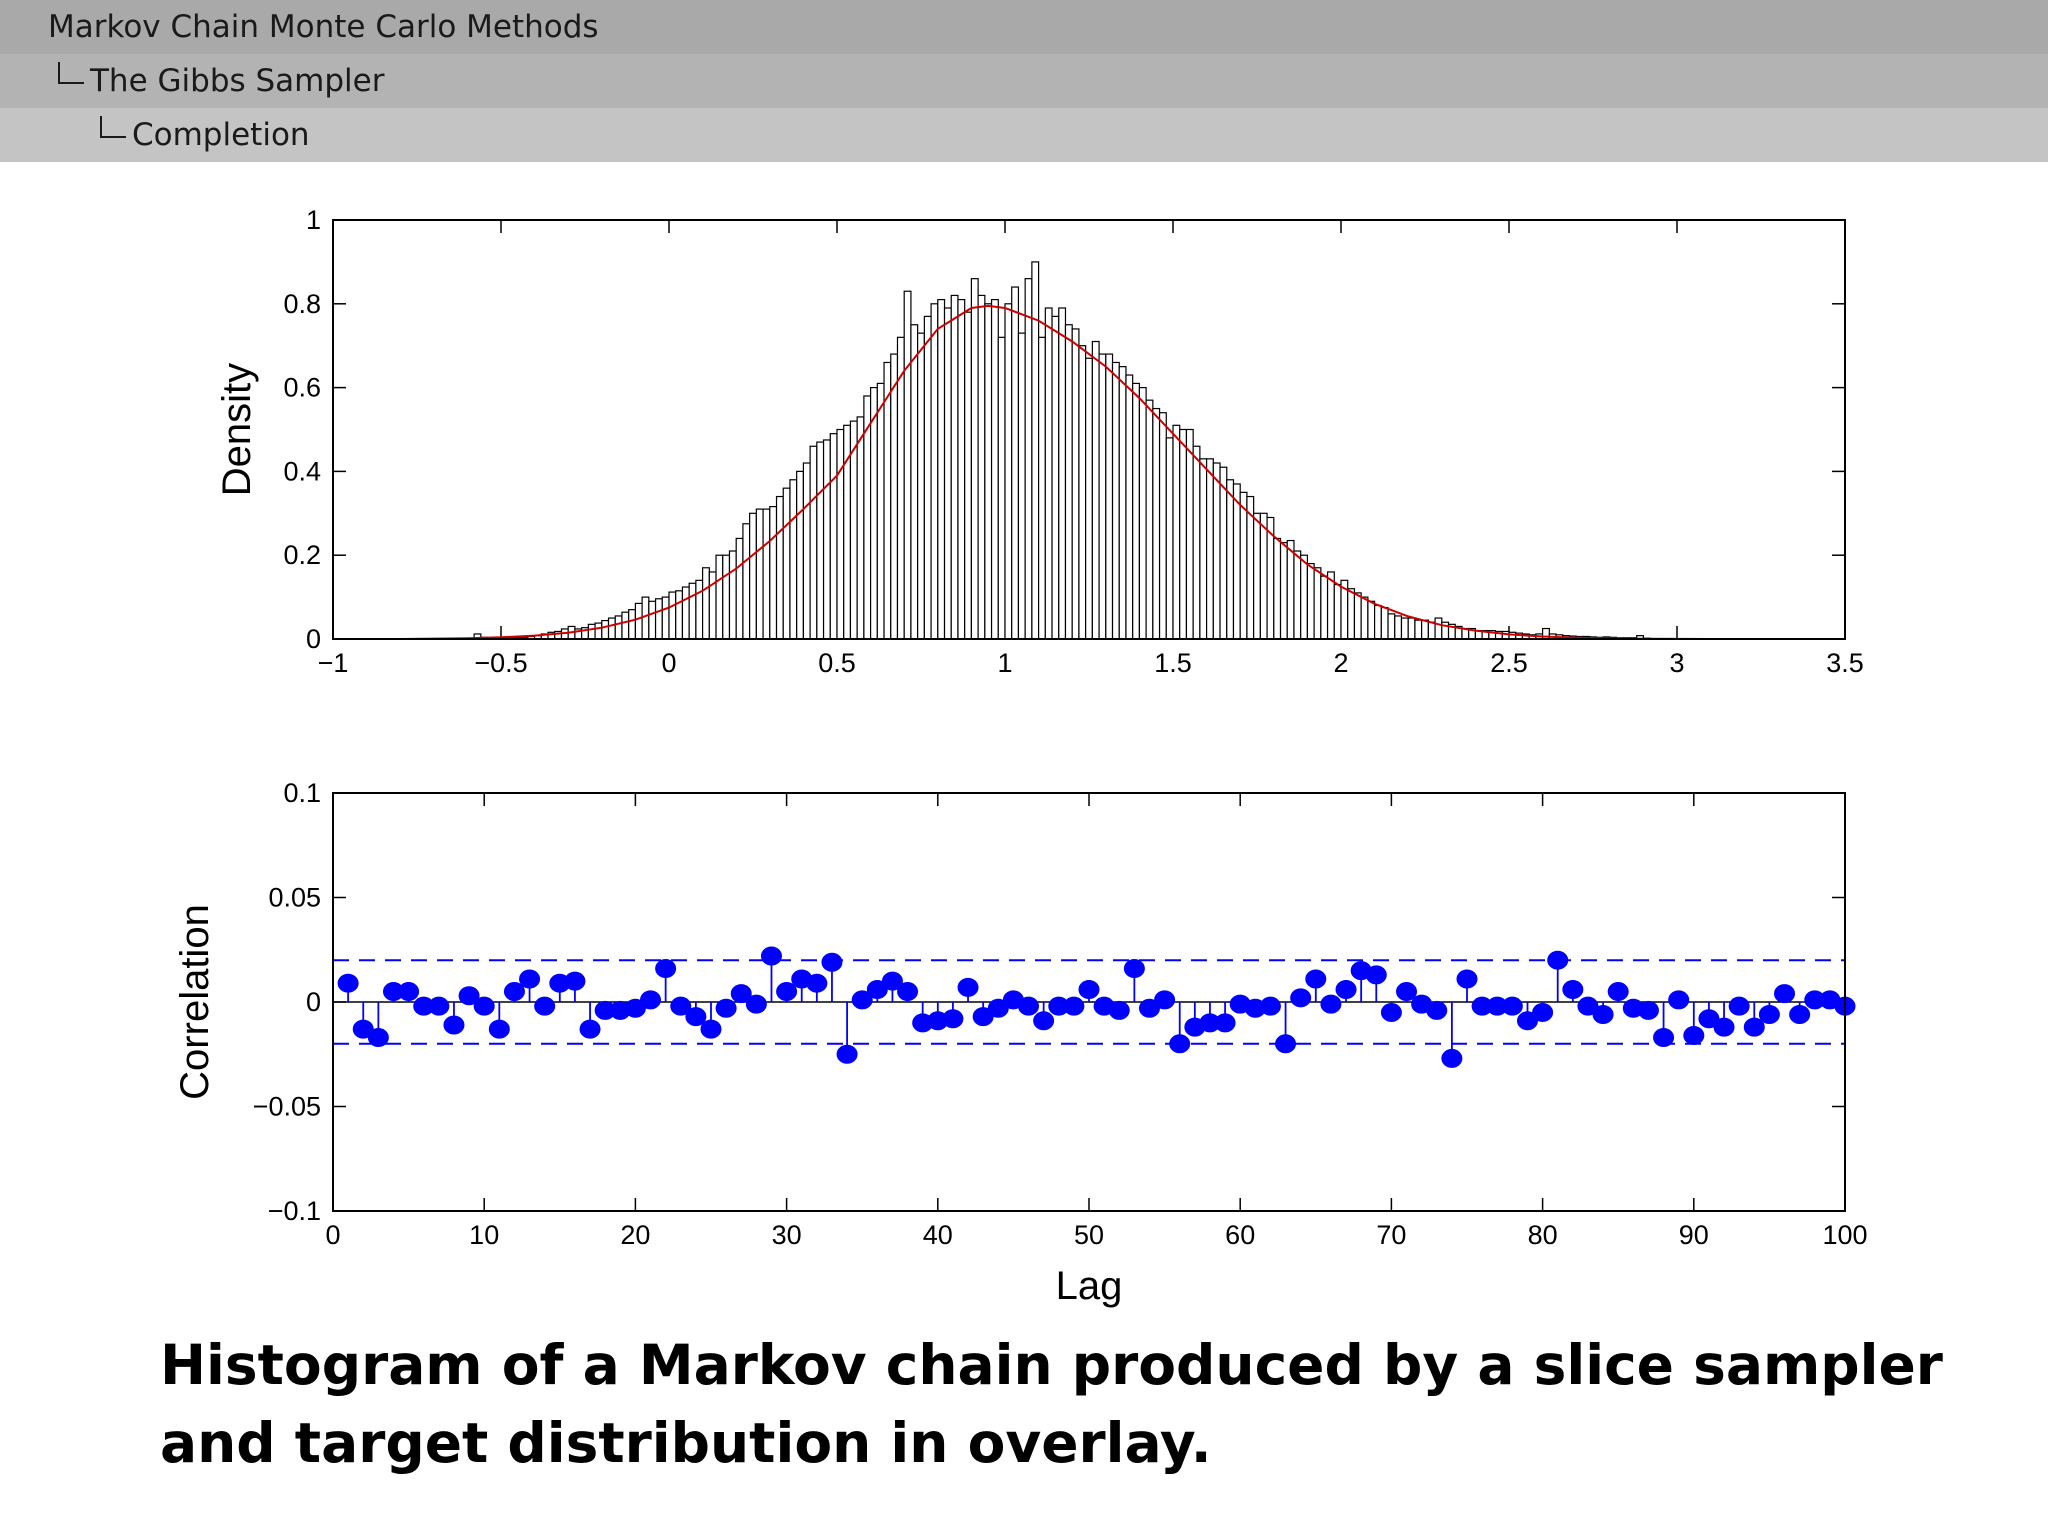 The width and height of the screenshot is (2048, 1536). I want to click on acf-x-tick-label: 80, so click(1543, 1235).